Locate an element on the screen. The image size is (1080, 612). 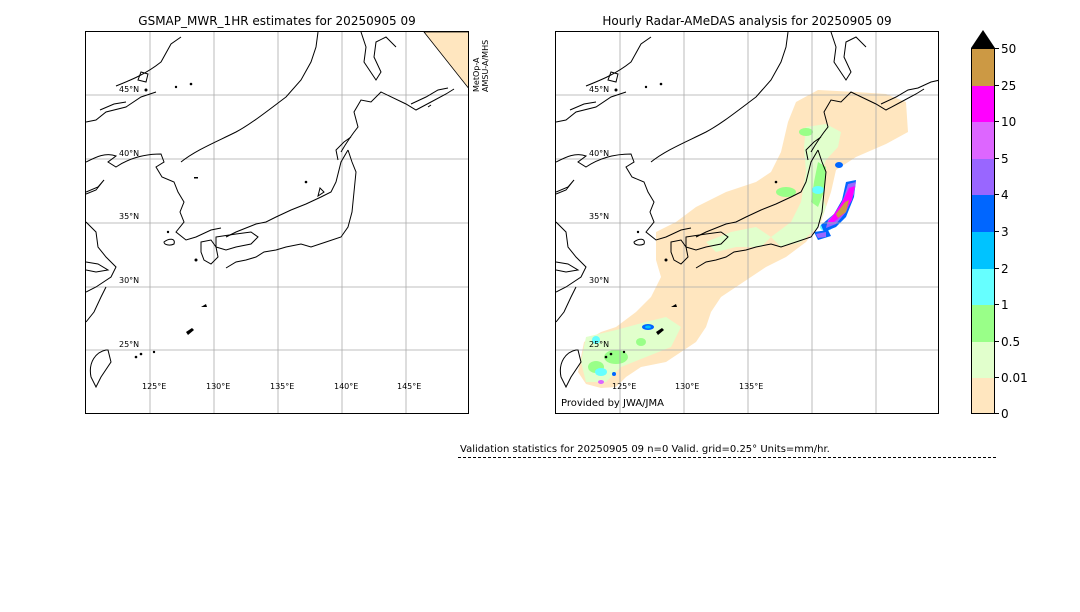
colorbar-extend-arrow is located at coordinates (983, 39).